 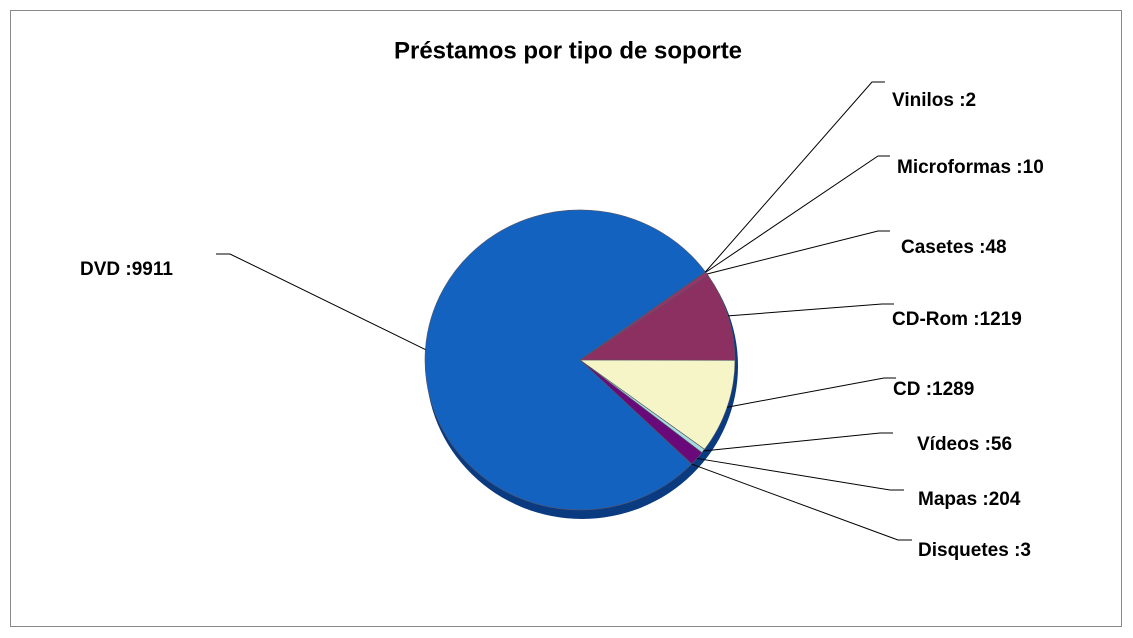 I want to click on data-label: DVD :9911, so click(x=126, y=269).